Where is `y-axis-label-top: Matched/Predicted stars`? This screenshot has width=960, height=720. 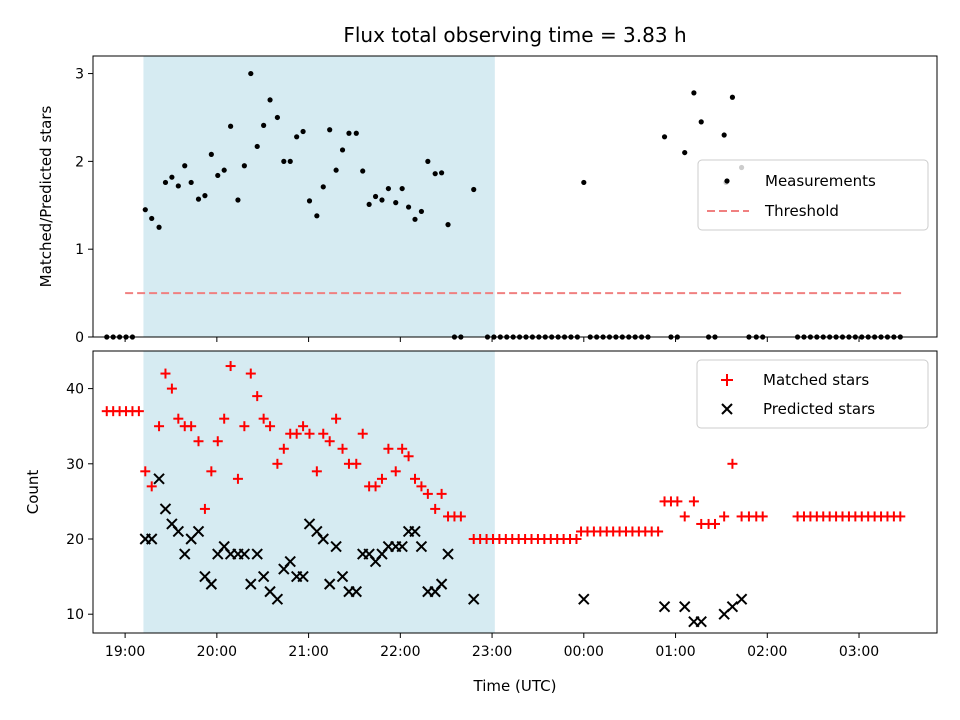
y-axis-label-top: Matched/Predicted stars is located at coordinates (46, 197).